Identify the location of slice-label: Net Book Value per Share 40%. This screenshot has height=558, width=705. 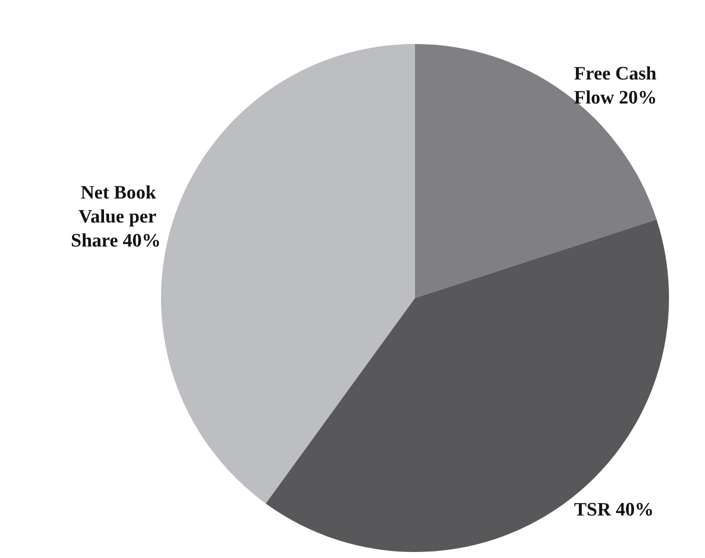
(115, 217).